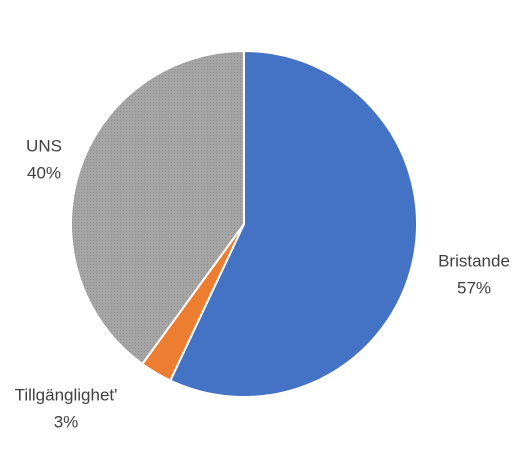 The height and width of the screenshot is (450, 530). I want to click on slice-label: Bristande, so click(474, 260).